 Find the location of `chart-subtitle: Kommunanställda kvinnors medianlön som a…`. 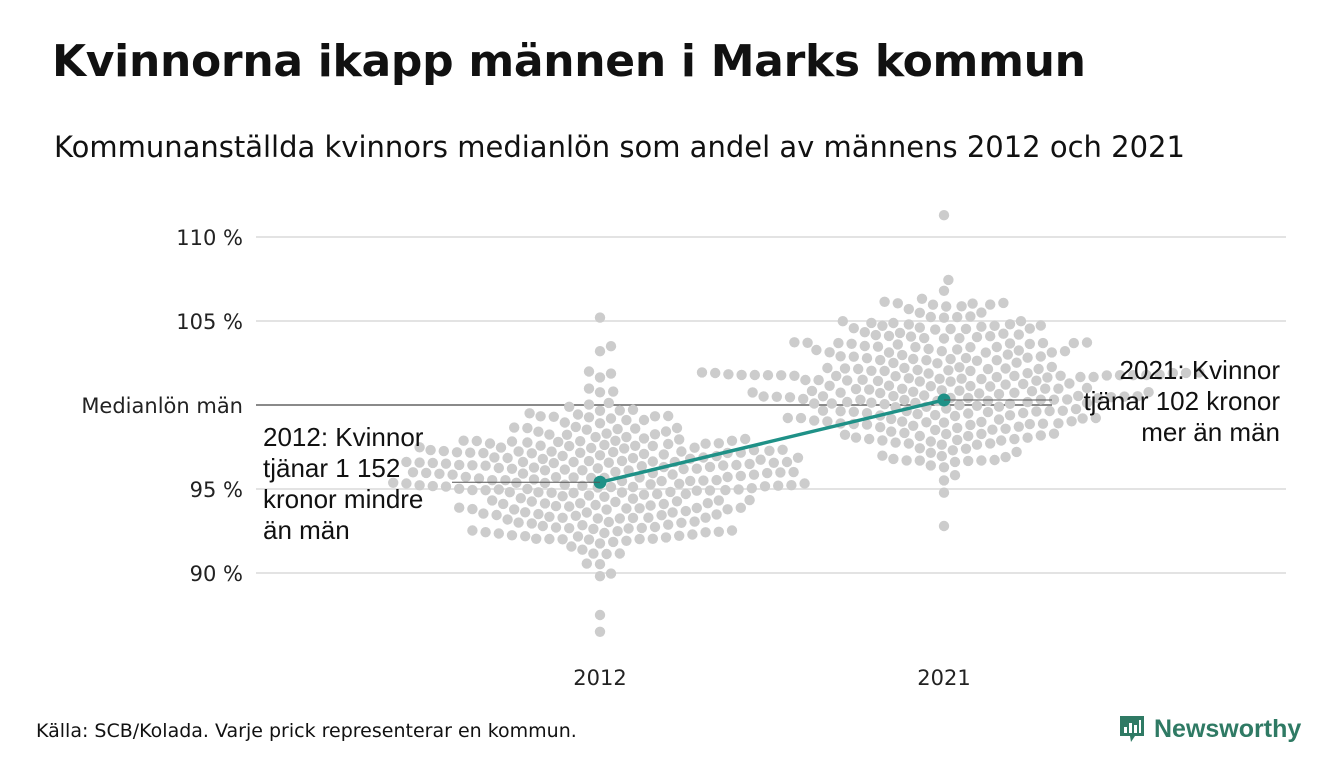

chart-subtitle: Kommunanställda kvinnors medianlön som a… is located at coordinates (619, 147).